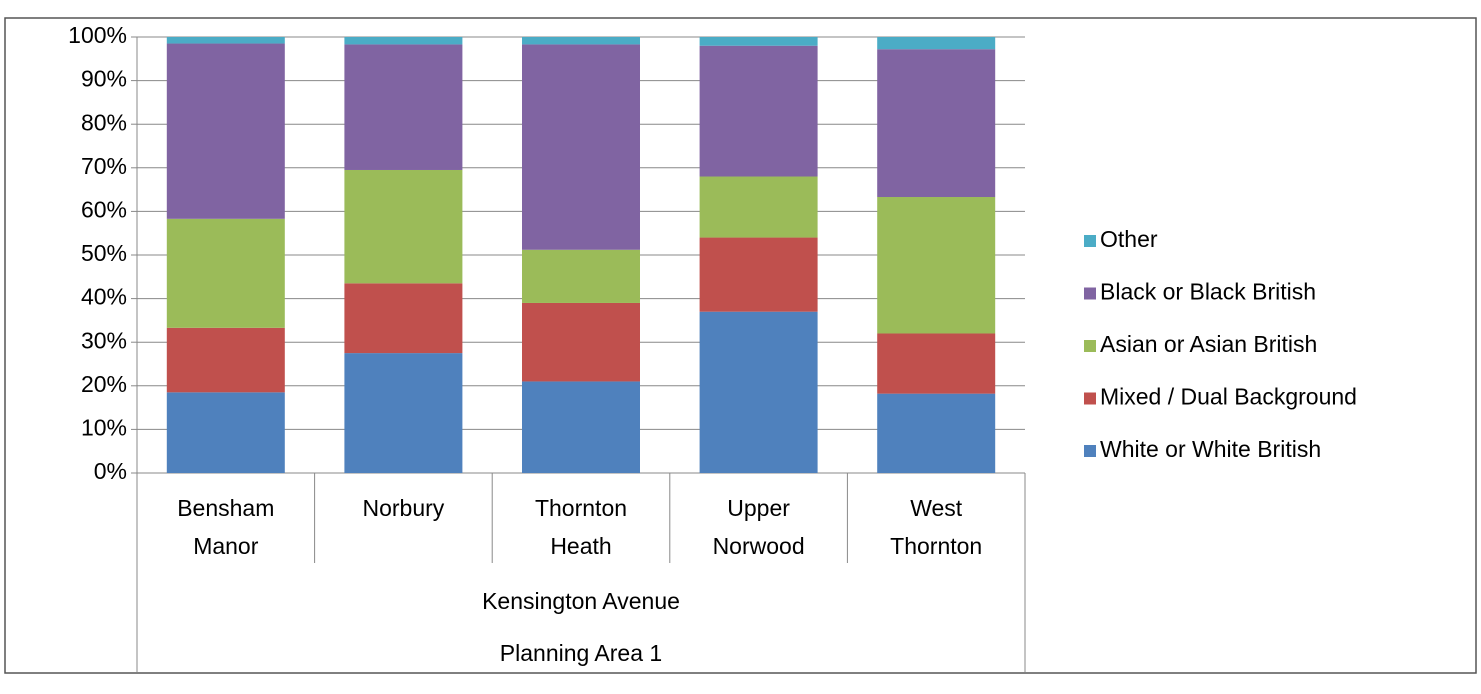 Image resolution: width=1481 pixels, height=694 pixels. I want to click on legend-label: Black or Black British, so click(1208, 292).